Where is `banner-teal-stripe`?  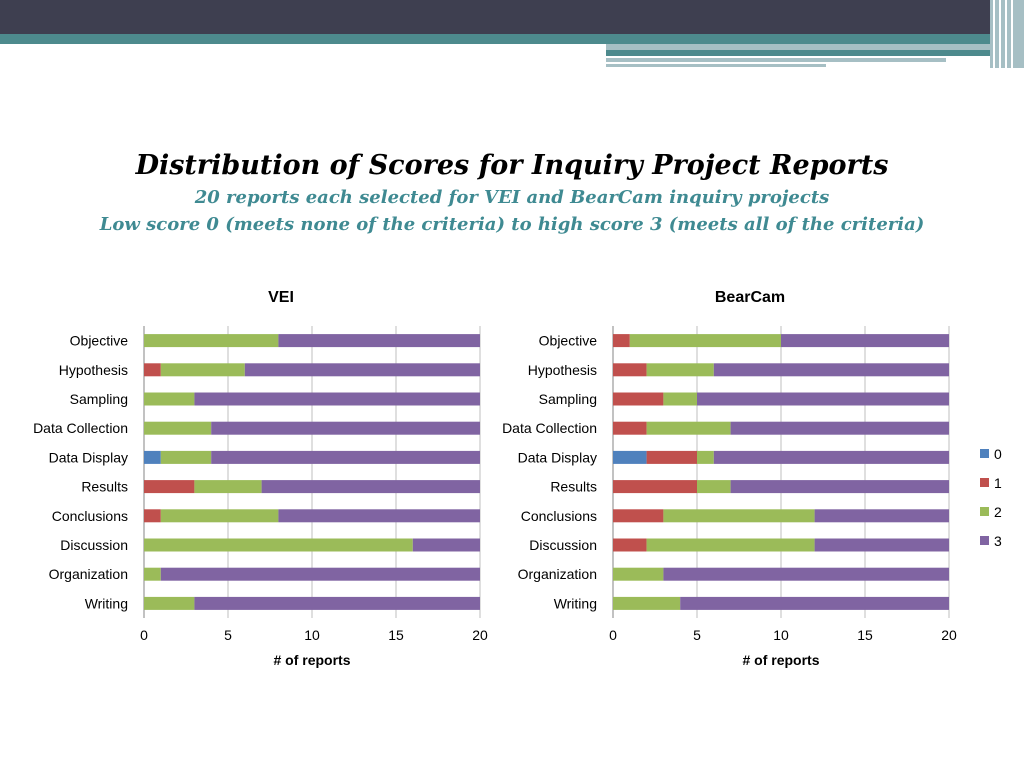 banner-teal-stripe is located at coordinates (512, 39).